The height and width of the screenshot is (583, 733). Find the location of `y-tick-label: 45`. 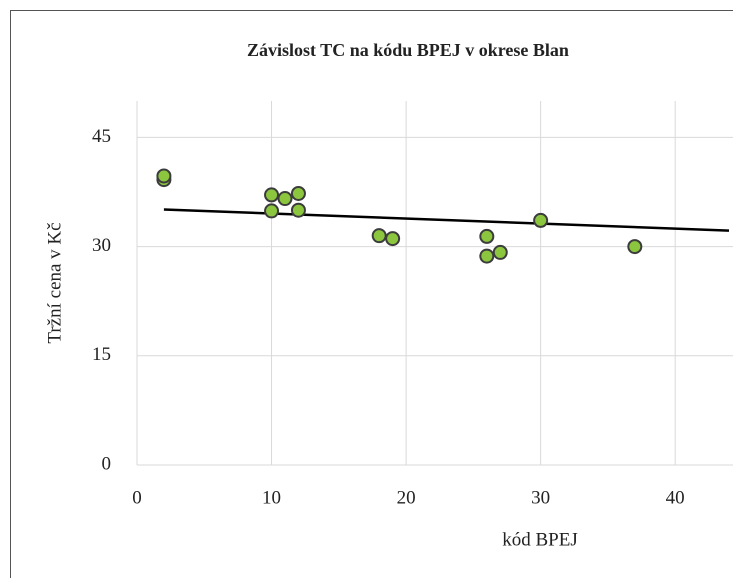

y-tick-label: 45 is located at coordinates (101, 136).